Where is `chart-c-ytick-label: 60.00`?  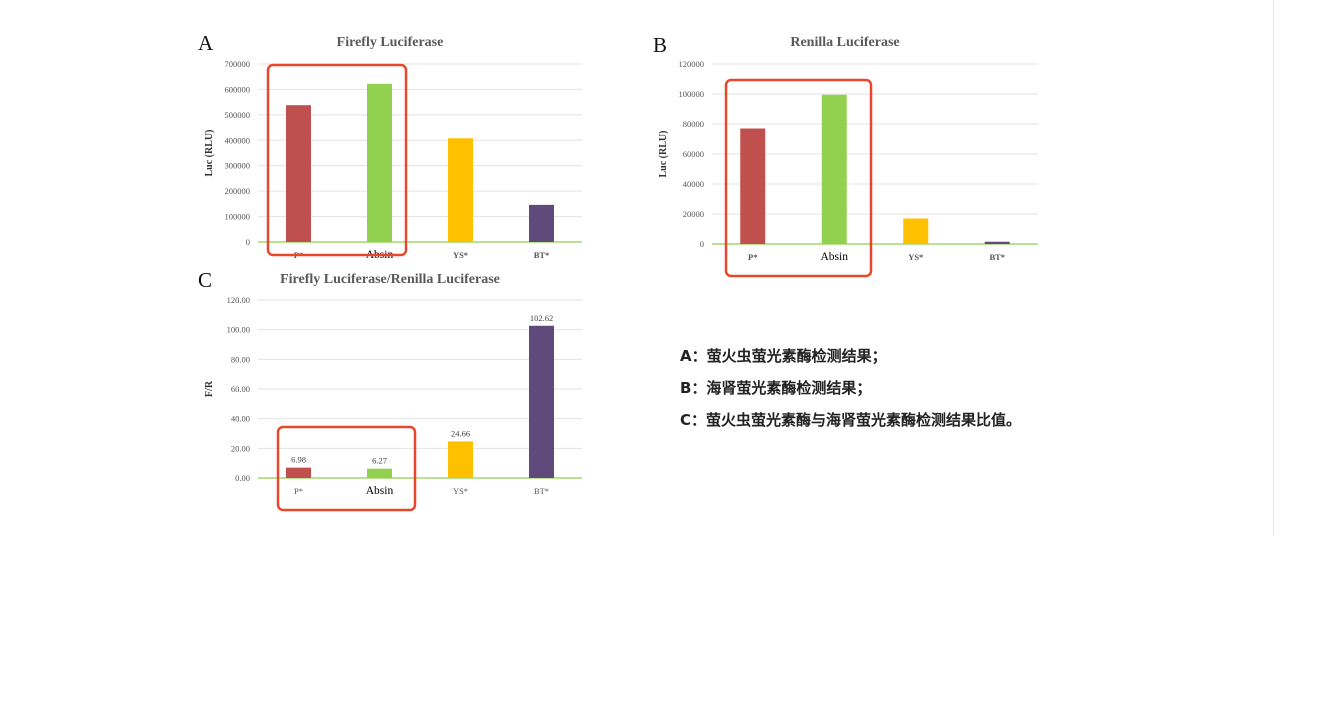 chart-c-ytick-label: 60.00 is located at coordinates (240, 389).